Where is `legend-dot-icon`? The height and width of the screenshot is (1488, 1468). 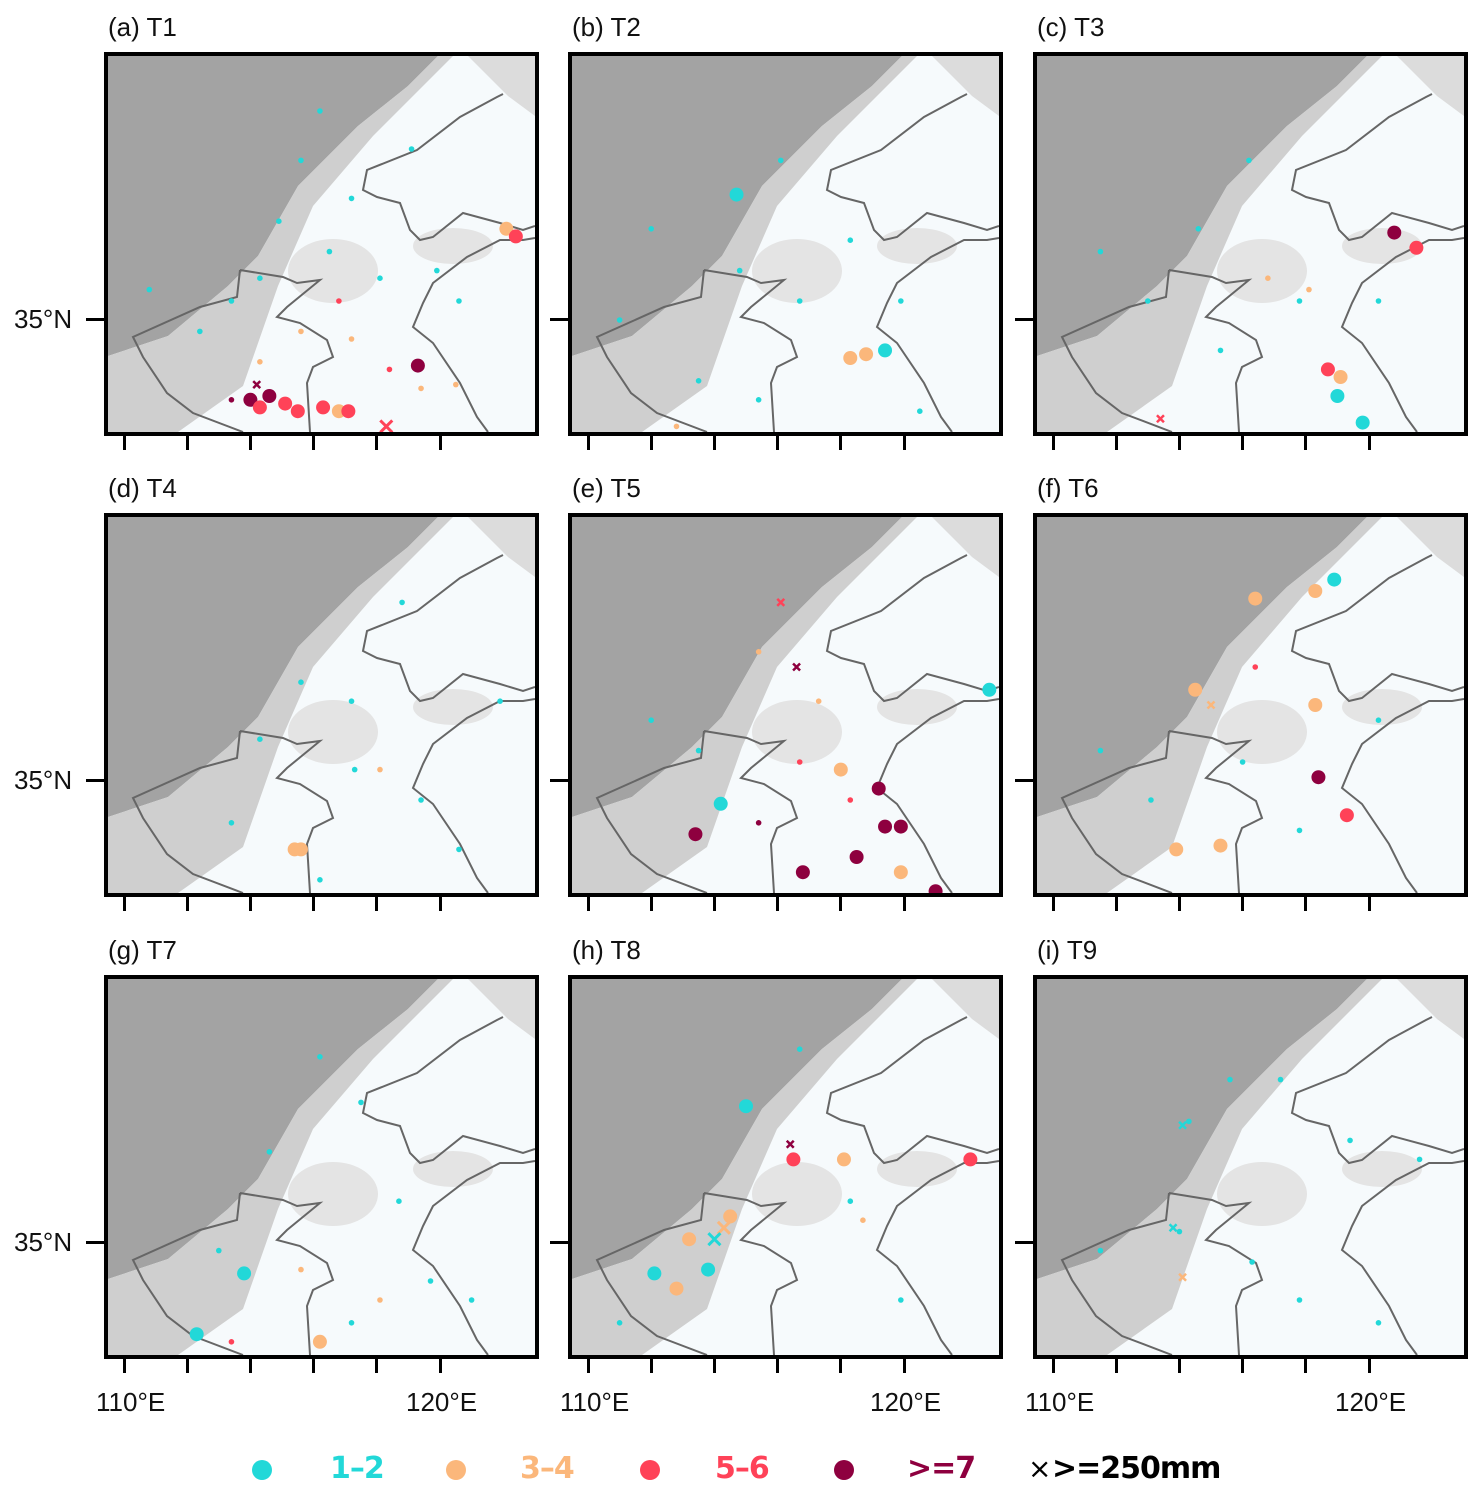 legend-dot-icon is located at coordinates (650, 1470).